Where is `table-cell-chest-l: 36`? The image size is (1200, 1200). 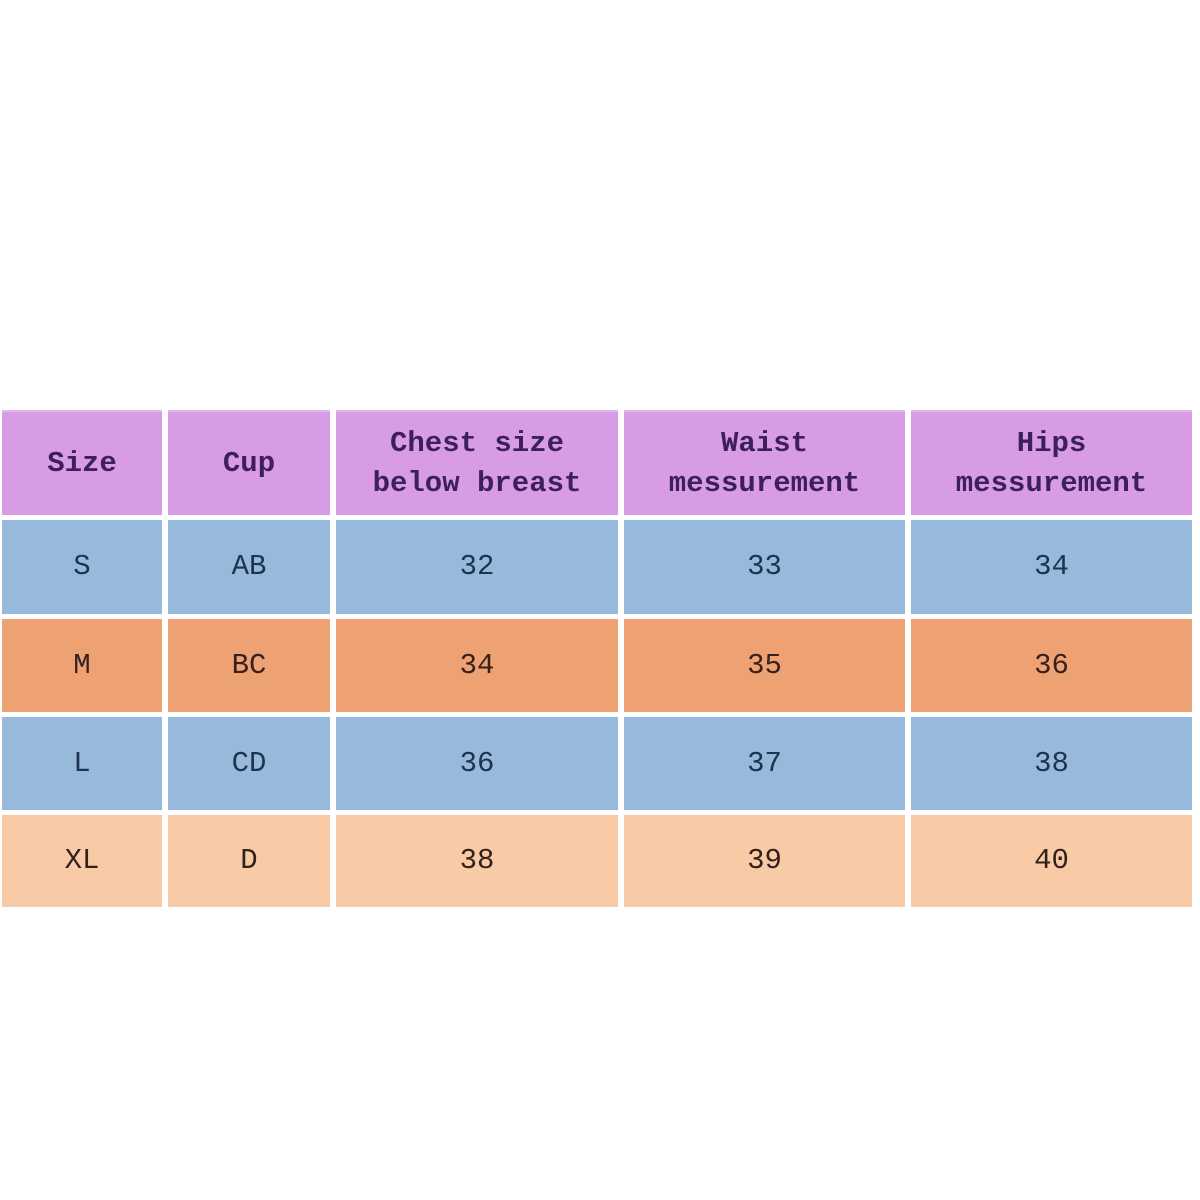 table-cell-chest-l: 36 is located at coordinates (477, 763).